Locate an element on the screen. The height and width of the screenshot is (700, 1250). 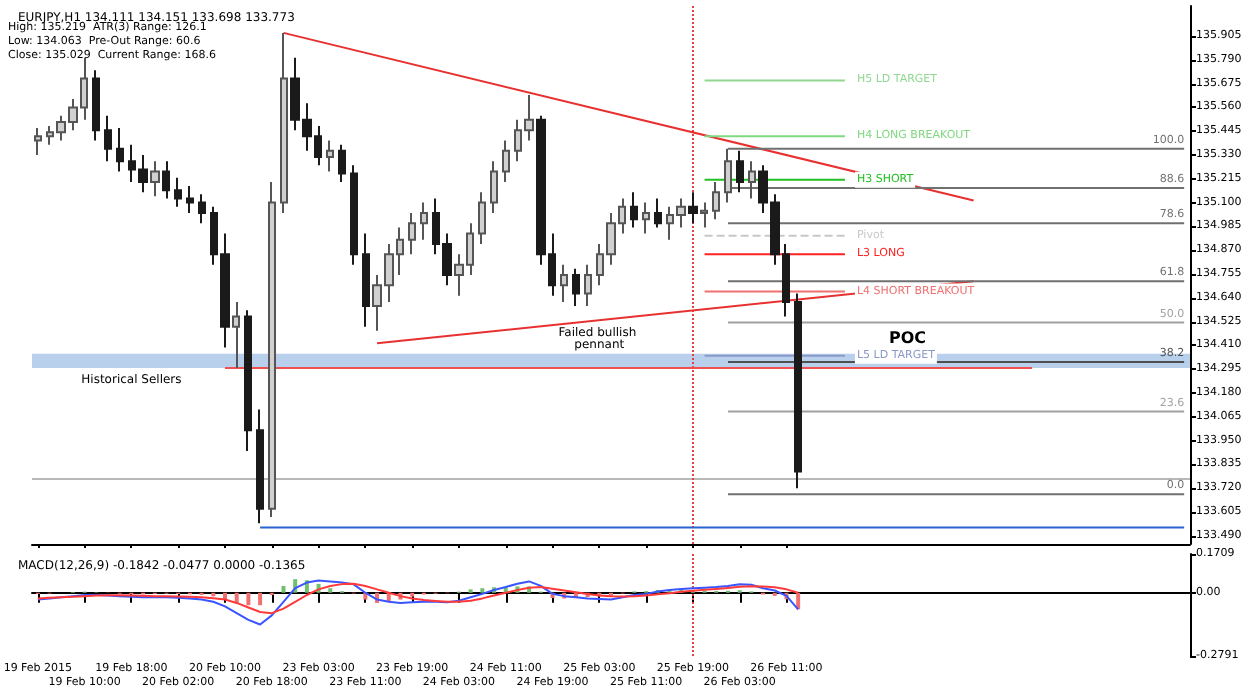
band-label: POC is located at coordinates (907, 337).